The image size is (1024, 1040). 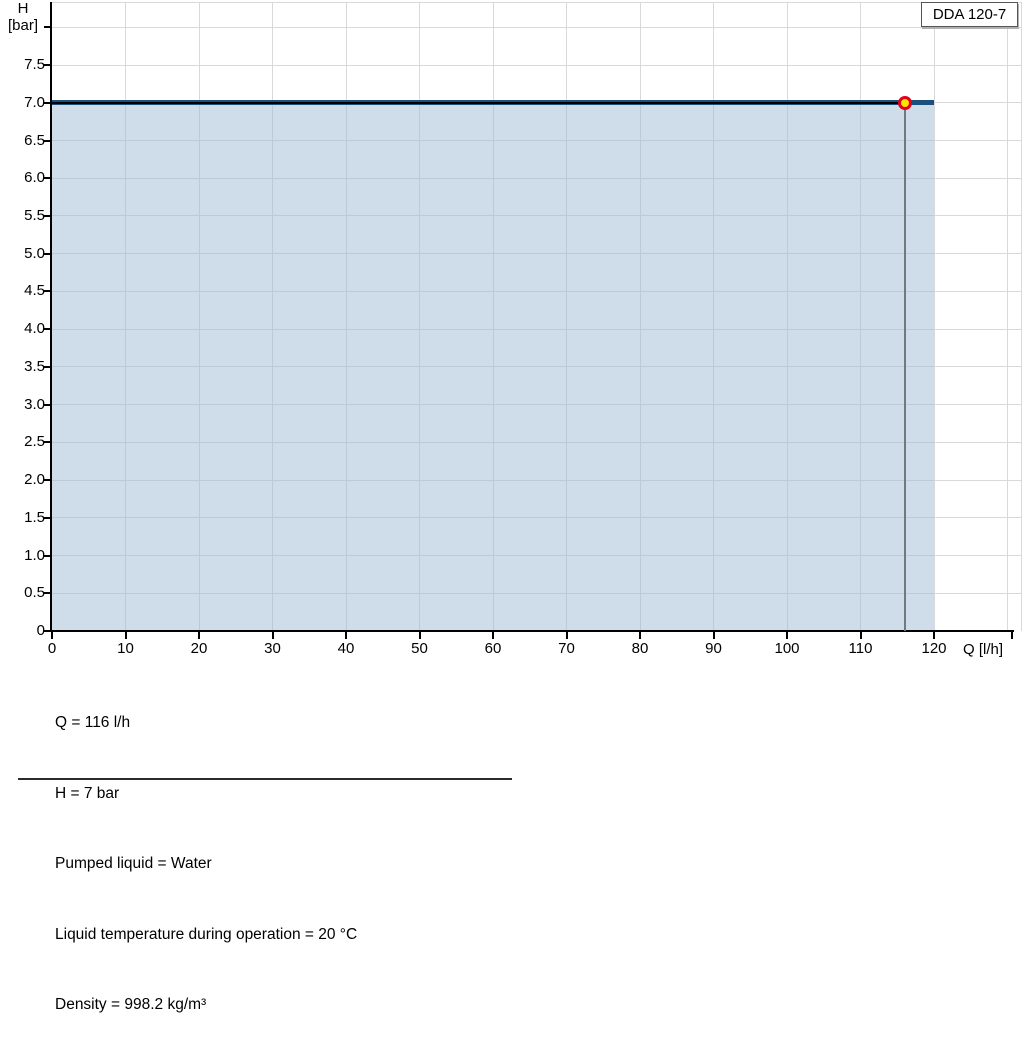 What do you see at coordinates (34, 593) in the screenshot?
I see `y-tick-label: 0.5` at bounding box center [34, 593].